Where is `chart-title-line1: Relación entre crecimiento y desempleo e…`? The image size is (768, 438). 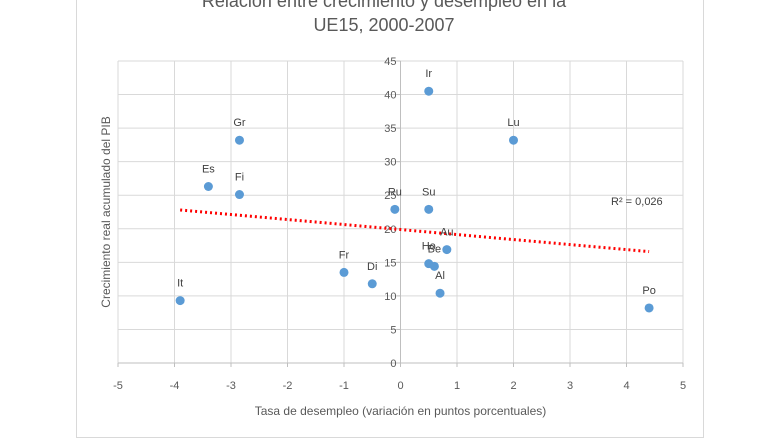
chart-title-line1: Relación entre crecimiento y desempleo e… is located at coordinates (384, 5).